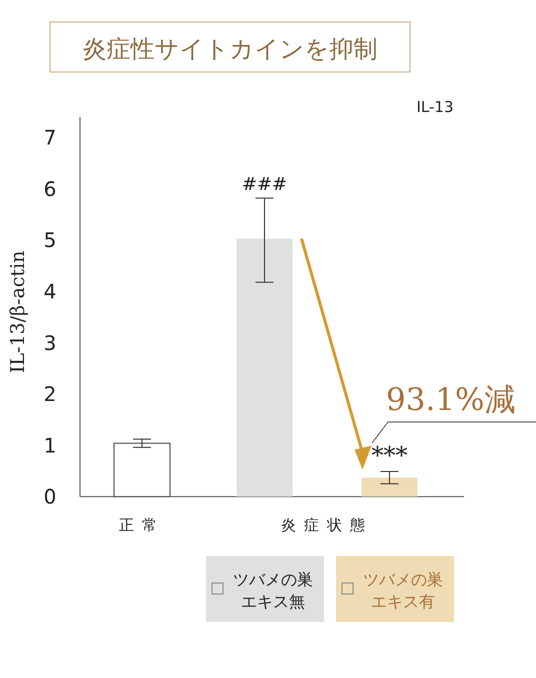  Describe the element at coordinates (403, 590) in the screenshot. I see `legend-label: ツバメの巣エキス有` at that location.